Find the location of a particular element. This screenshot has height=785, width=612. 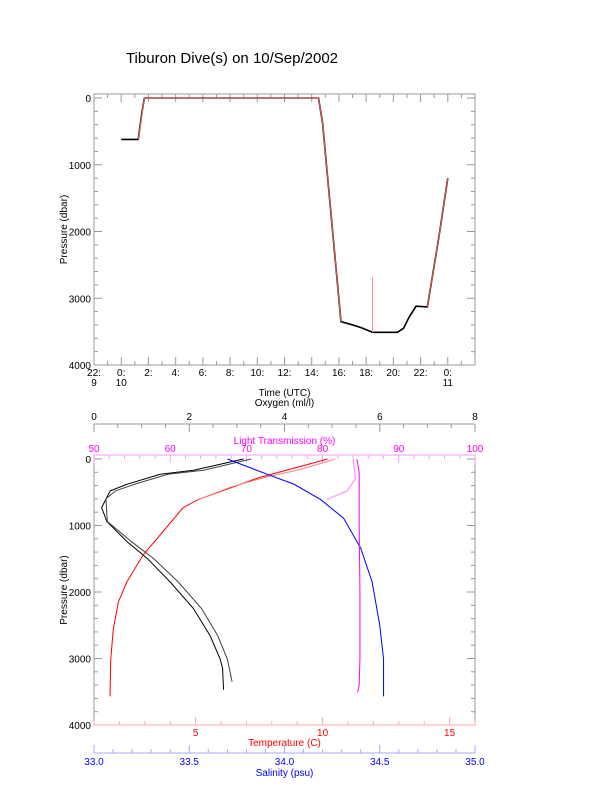

salinity-tick-label: 33.5 is located at coordinates (190, 762).